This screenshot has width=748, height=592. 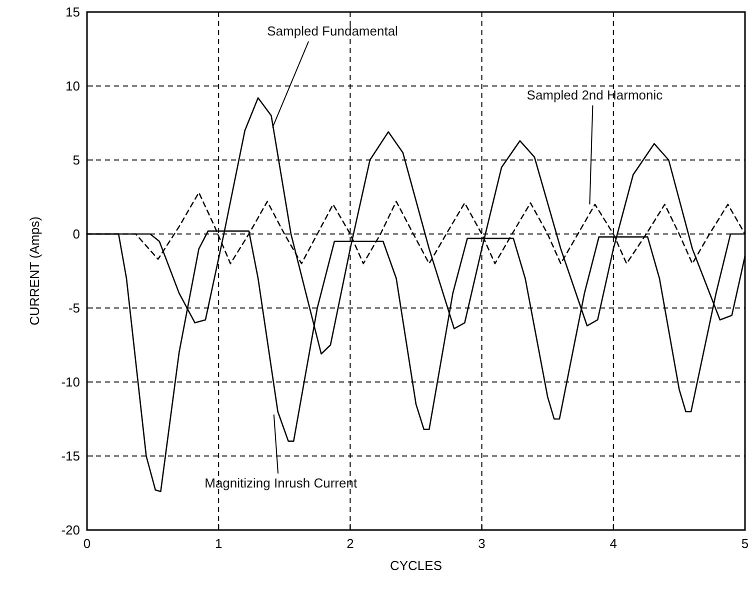 I want to click on annotation: Sampled Fundamental, so click(x=332, y=30).